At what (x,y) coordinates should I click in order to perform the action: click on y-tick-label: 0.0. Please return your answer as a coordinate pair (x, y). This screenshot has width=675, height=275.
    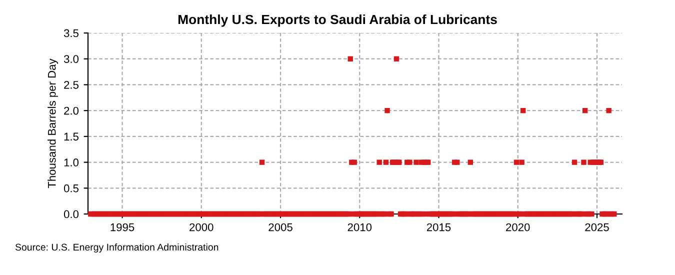
    Looking at the image, I should click on (71, 214).